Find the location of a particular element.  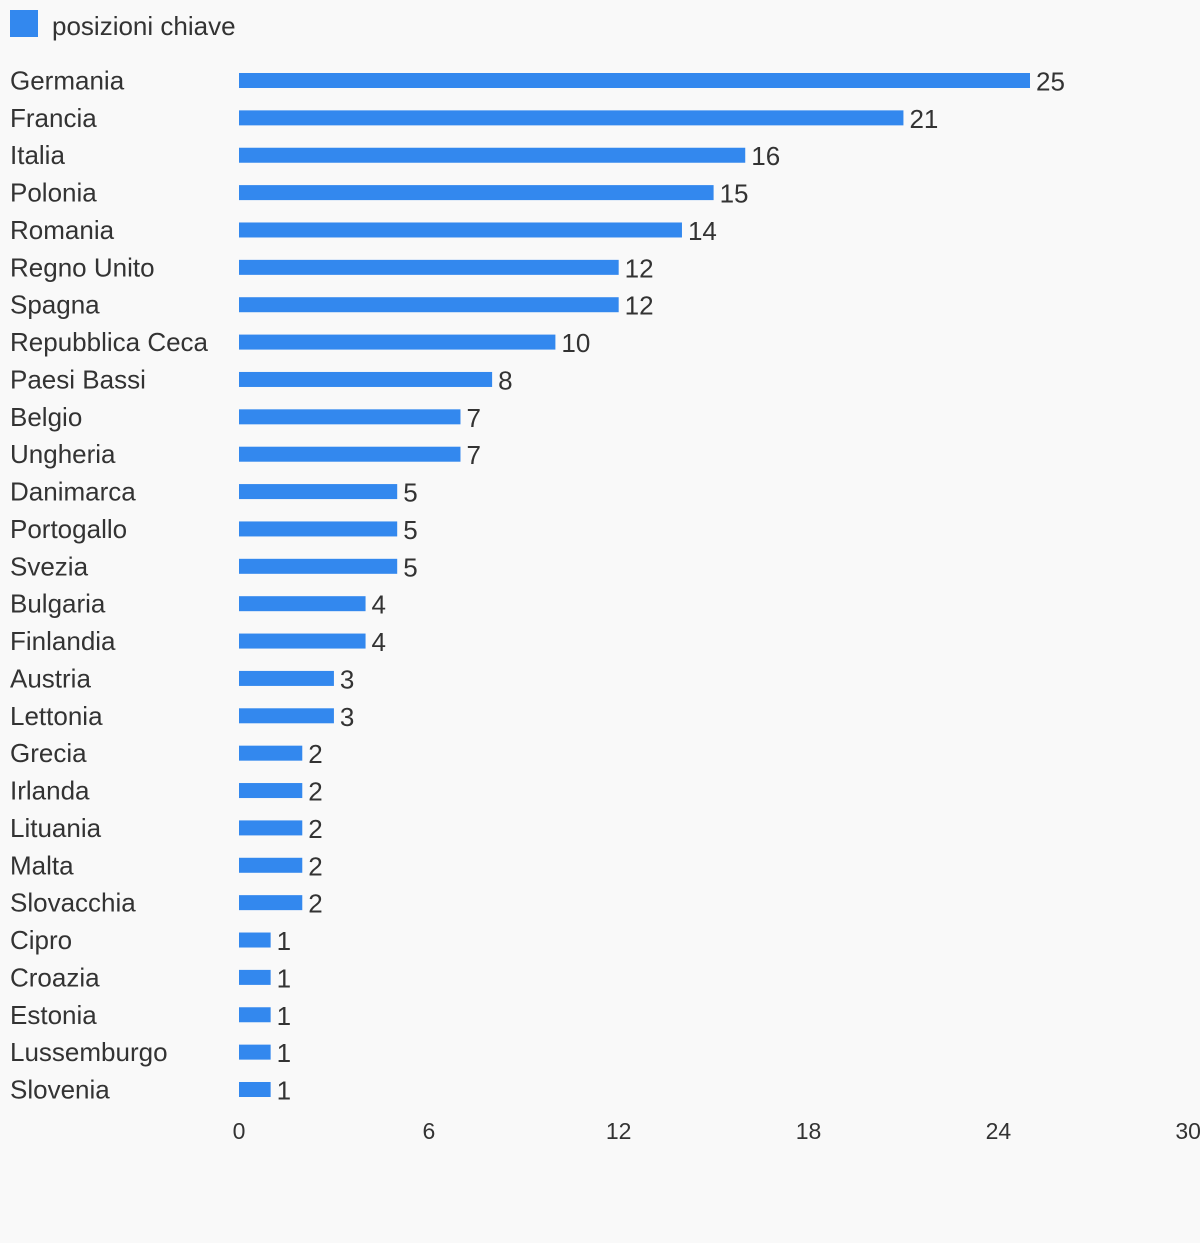

category-label: Paesi Bassi is located at coordinates (78, 379).